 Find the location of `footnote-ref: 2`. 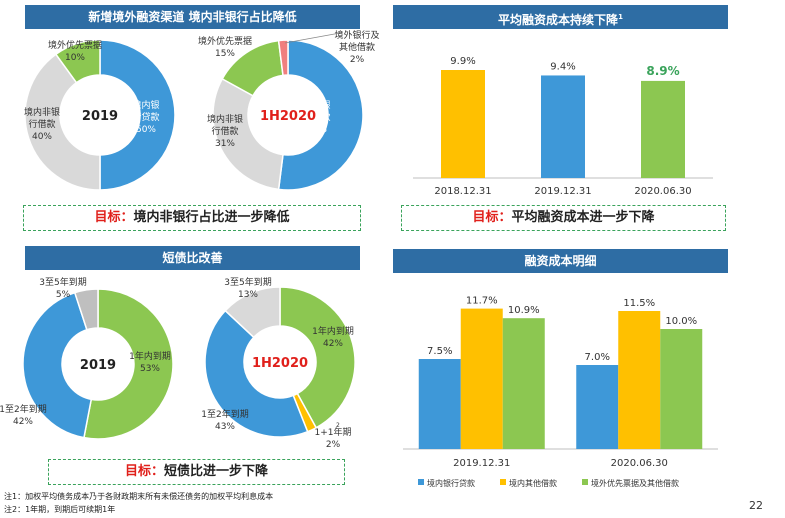

footnote-ref: 2 is located at coordinates (338, 425).